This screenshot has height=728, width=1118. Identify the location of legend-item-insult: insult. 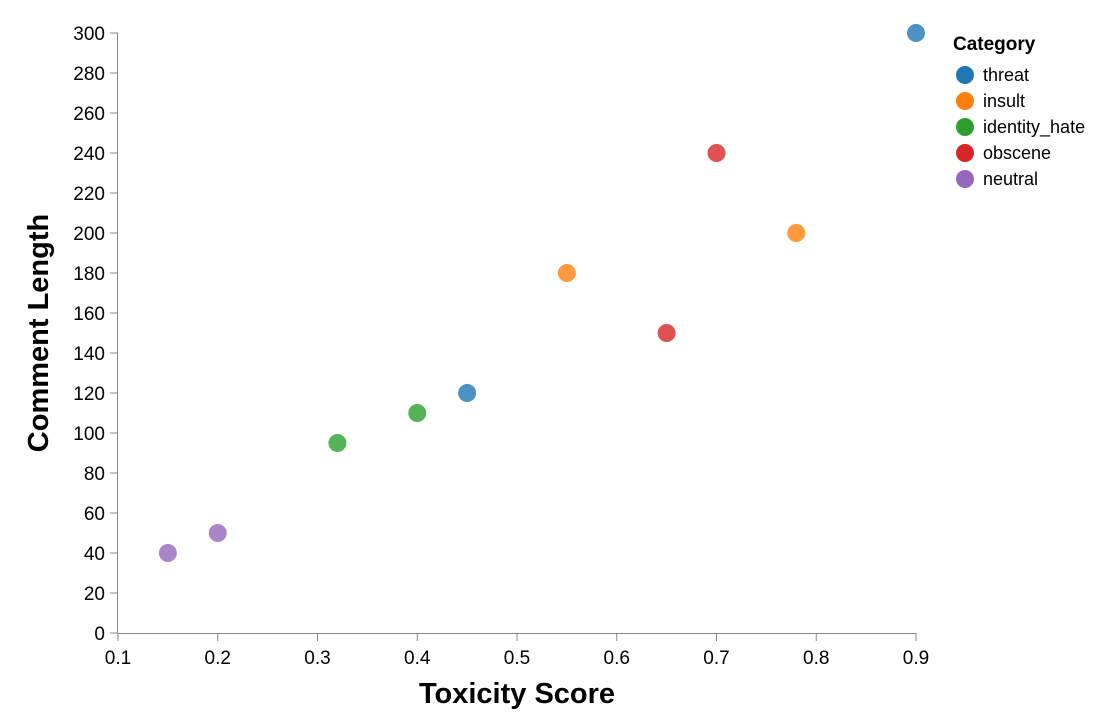
(990, 101).